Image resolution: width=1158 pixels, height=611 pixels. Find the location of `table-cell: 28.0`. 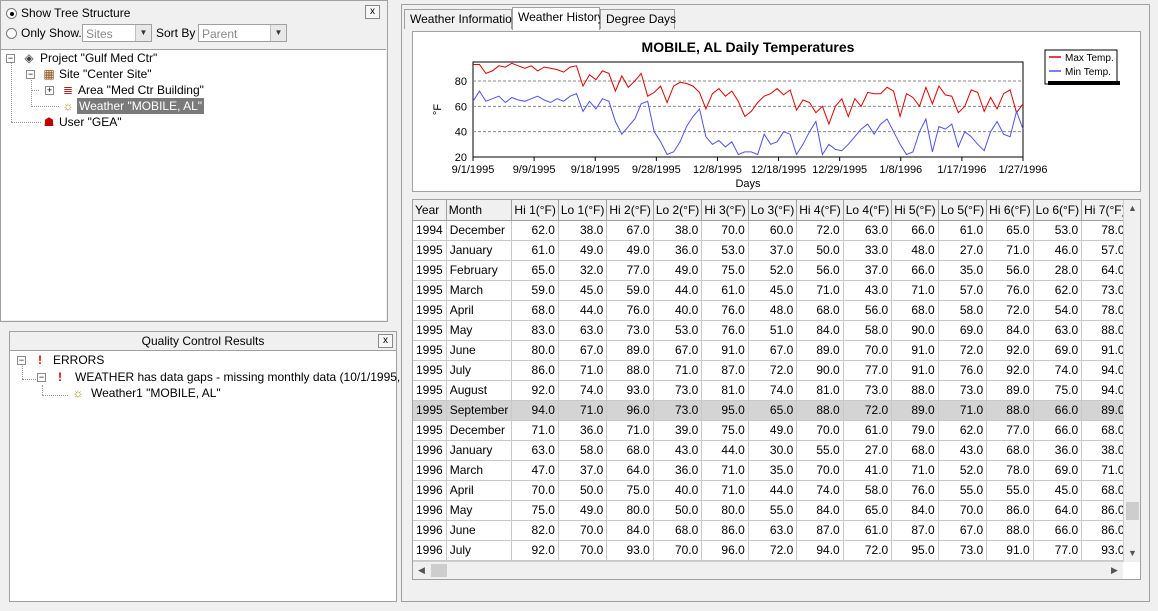

table-cell: 28.0 is located at coordinates (1058, 270).